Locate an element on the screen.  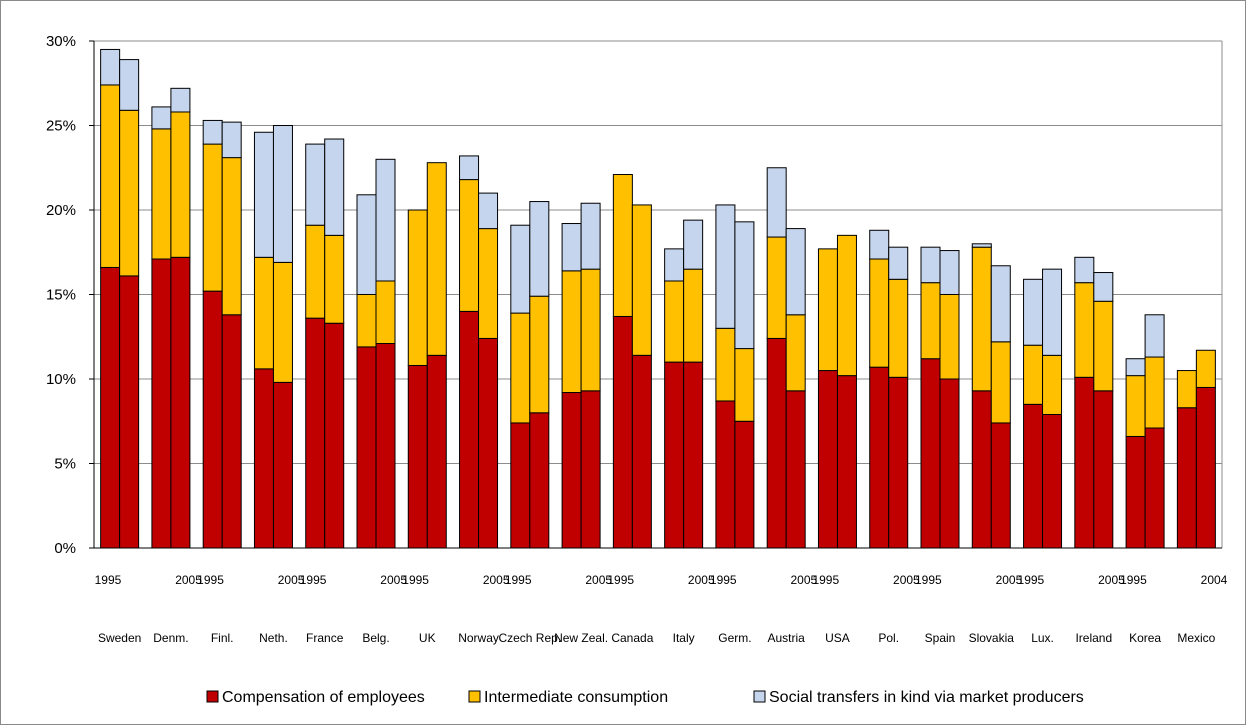
category-label: Denm. is located at coordinates (170, 638).